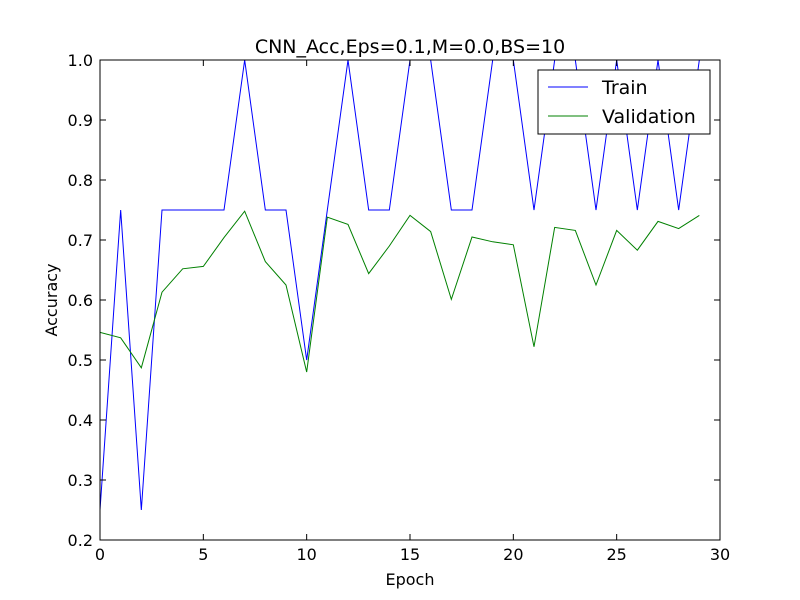  What do you see at coordinates (100, 554) in the screenshot?
I see `x-tick-label: 0` at bounding box center [100, 554].